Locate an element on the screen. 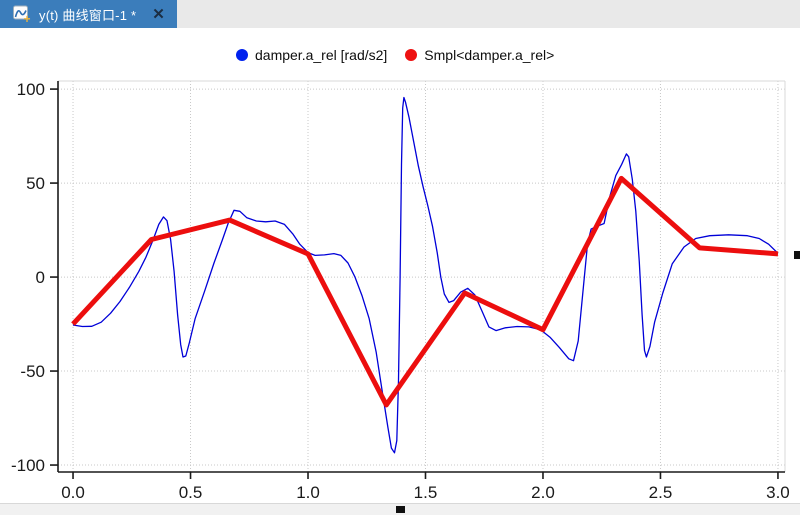 The image size is (800, 515). tab-curve-window: + y(t) 曲线窗口-1 * ✕ is located at coordinates (88, 14).